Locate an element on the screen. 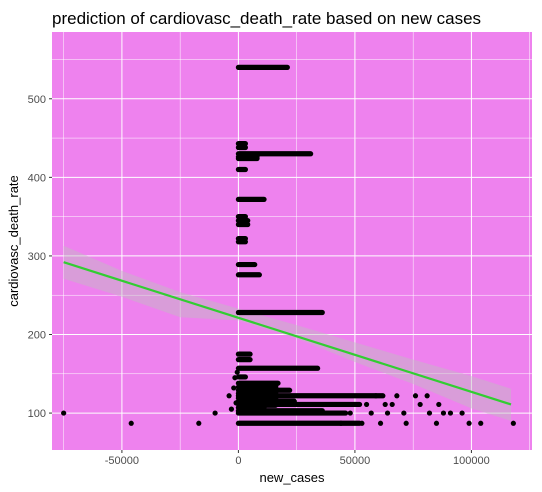  data-point-cluster is located at coordinates (258, 394).